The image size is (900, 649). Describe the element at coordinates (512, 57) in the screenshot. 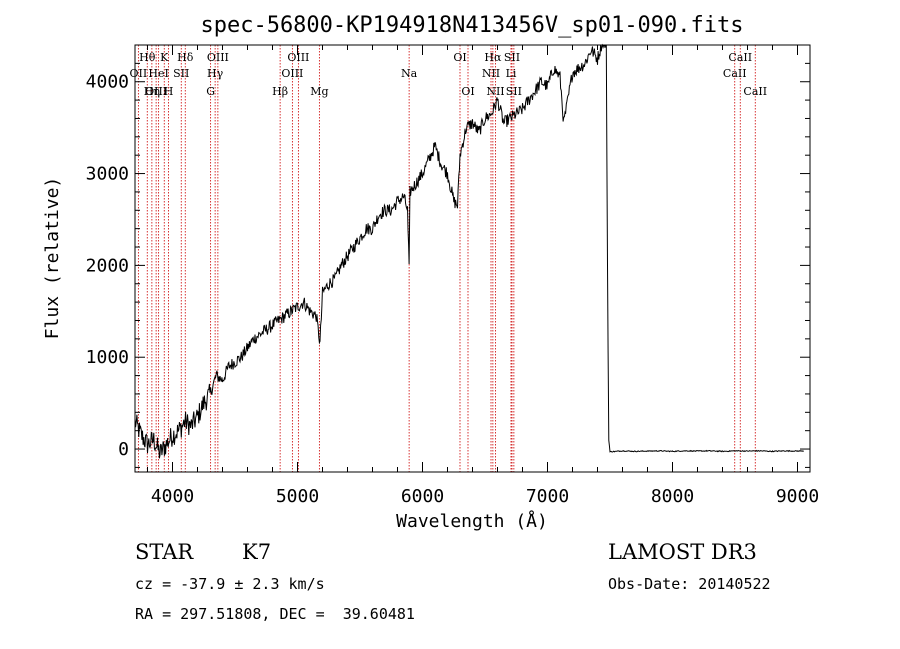

I see `line-marker-label-20: SII` at that location.